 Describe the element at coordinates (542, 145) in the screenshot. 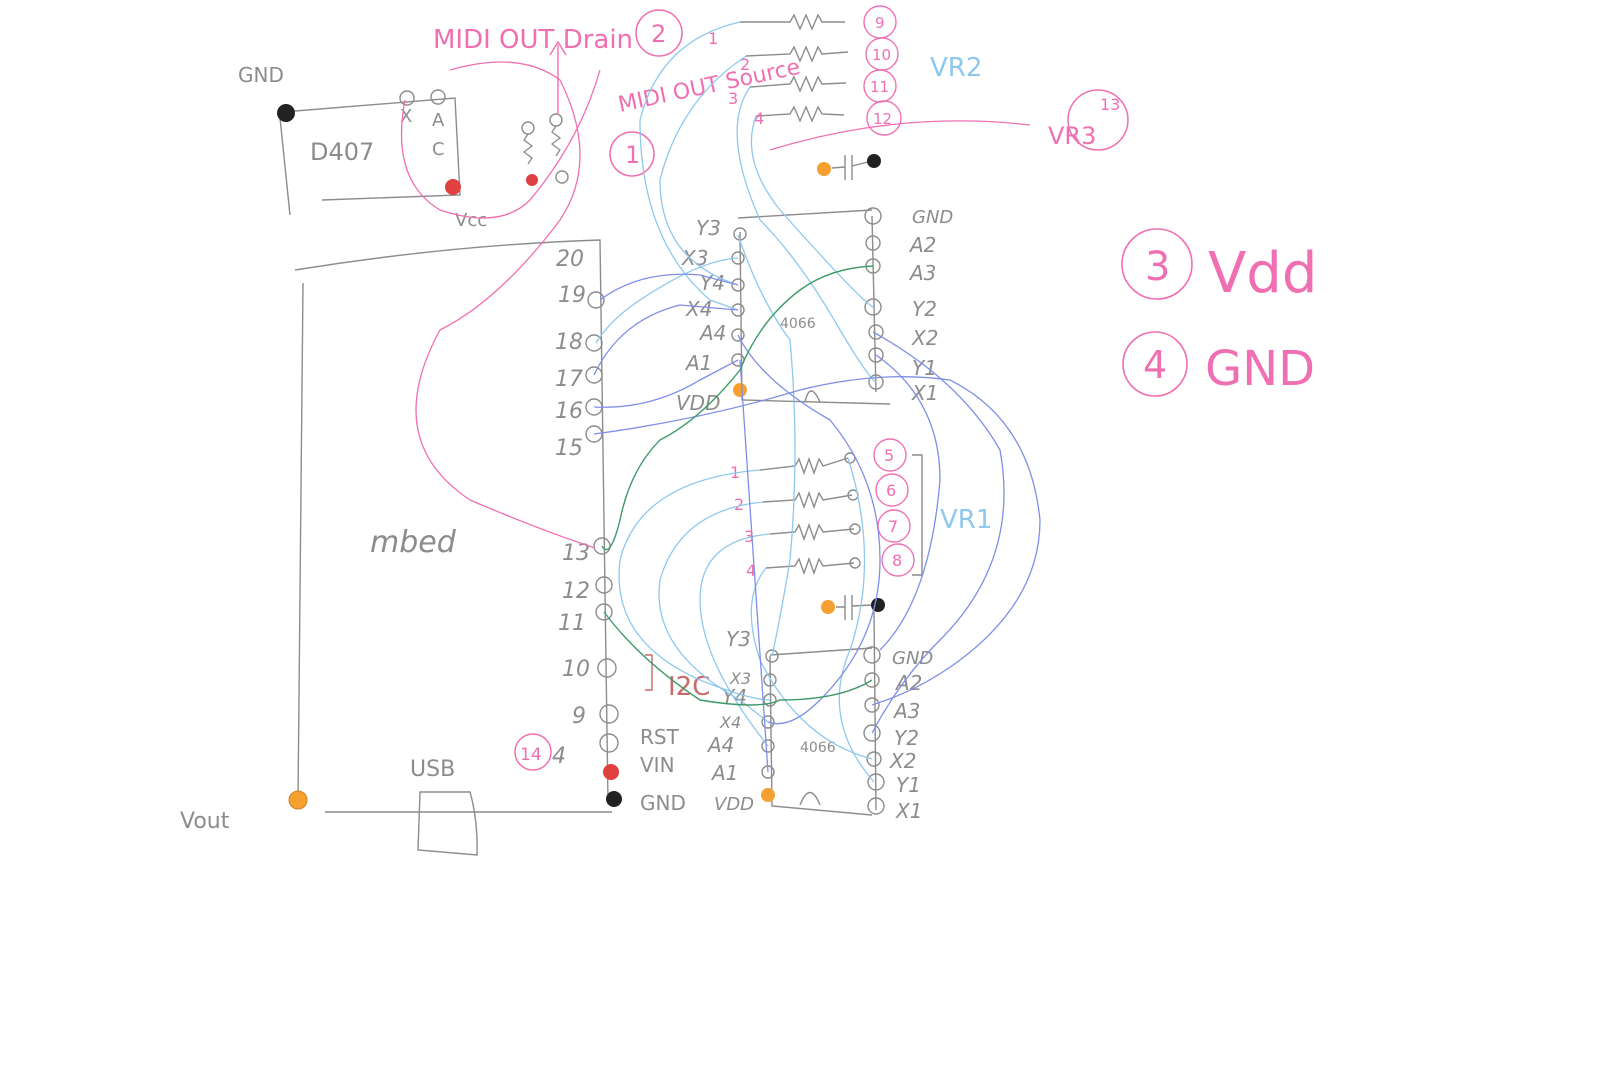

I see `midi-resistors` at that location.